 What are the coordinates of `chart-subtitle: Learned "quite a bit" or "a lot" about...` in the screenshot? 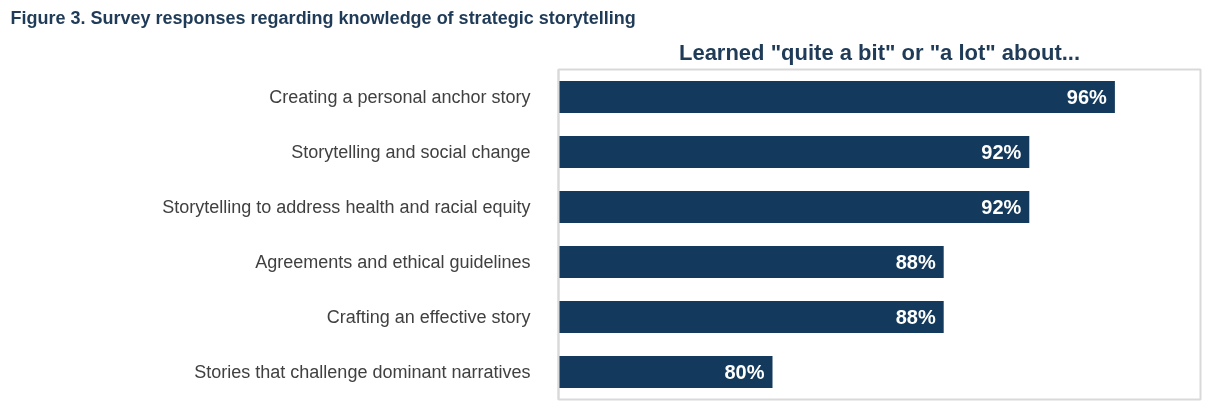 It's located at (879, 52).